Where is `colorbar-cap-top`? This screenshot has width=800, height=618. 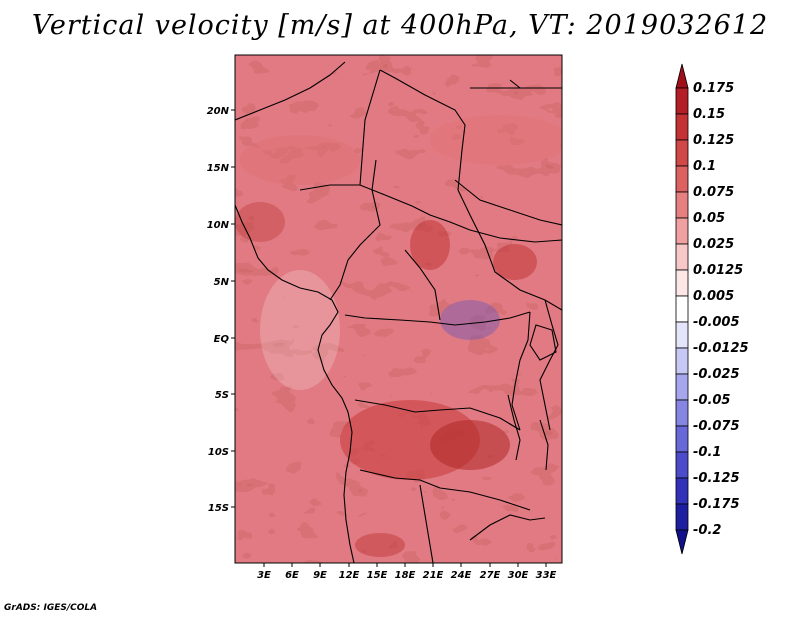 colorbar-cap-top is located at coordinates (682, 76).